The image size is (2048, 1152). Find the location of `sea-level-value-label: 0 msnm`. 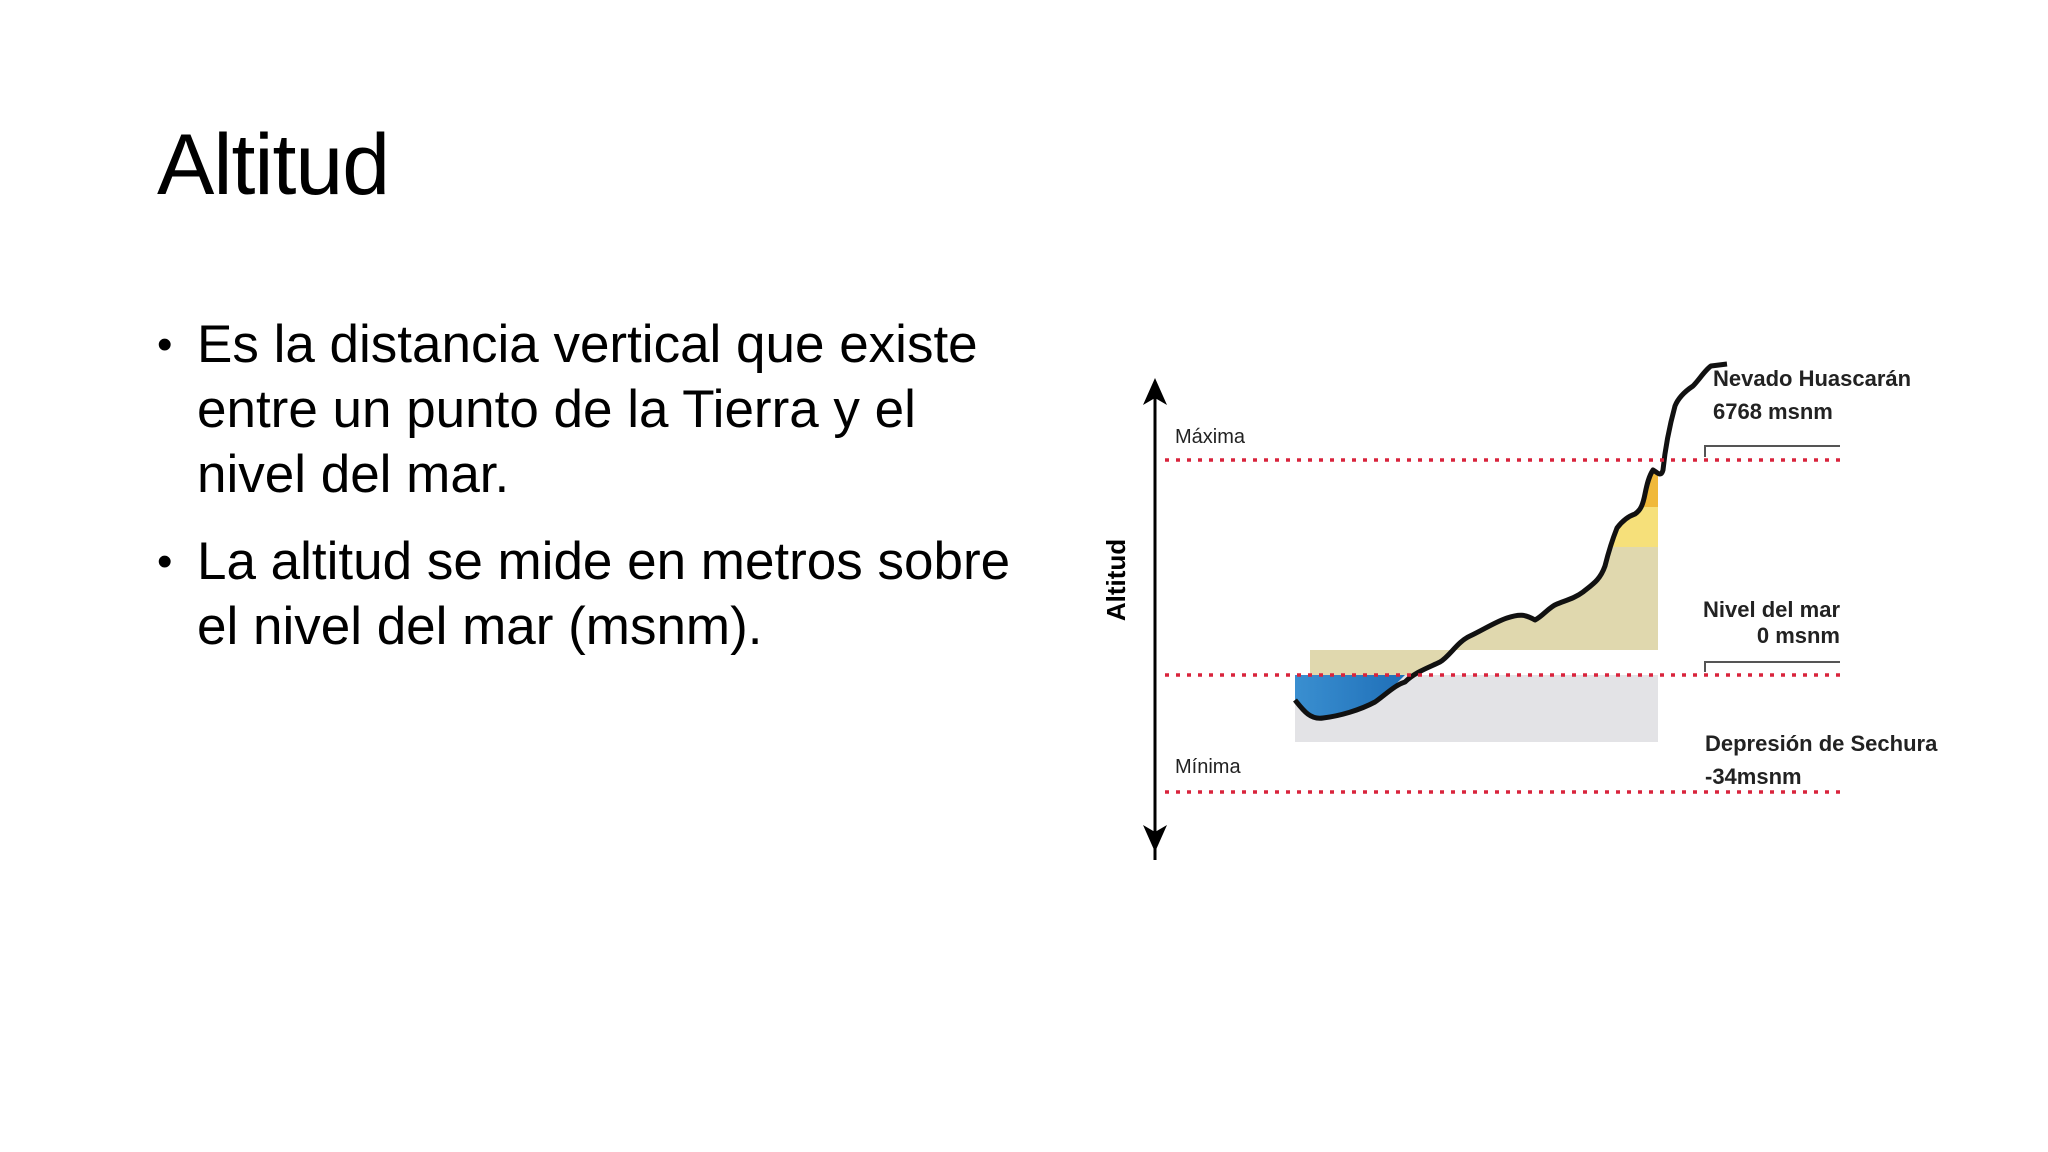

sea-level-value-label: 0 msnm is located at coordinates (1798, 635).